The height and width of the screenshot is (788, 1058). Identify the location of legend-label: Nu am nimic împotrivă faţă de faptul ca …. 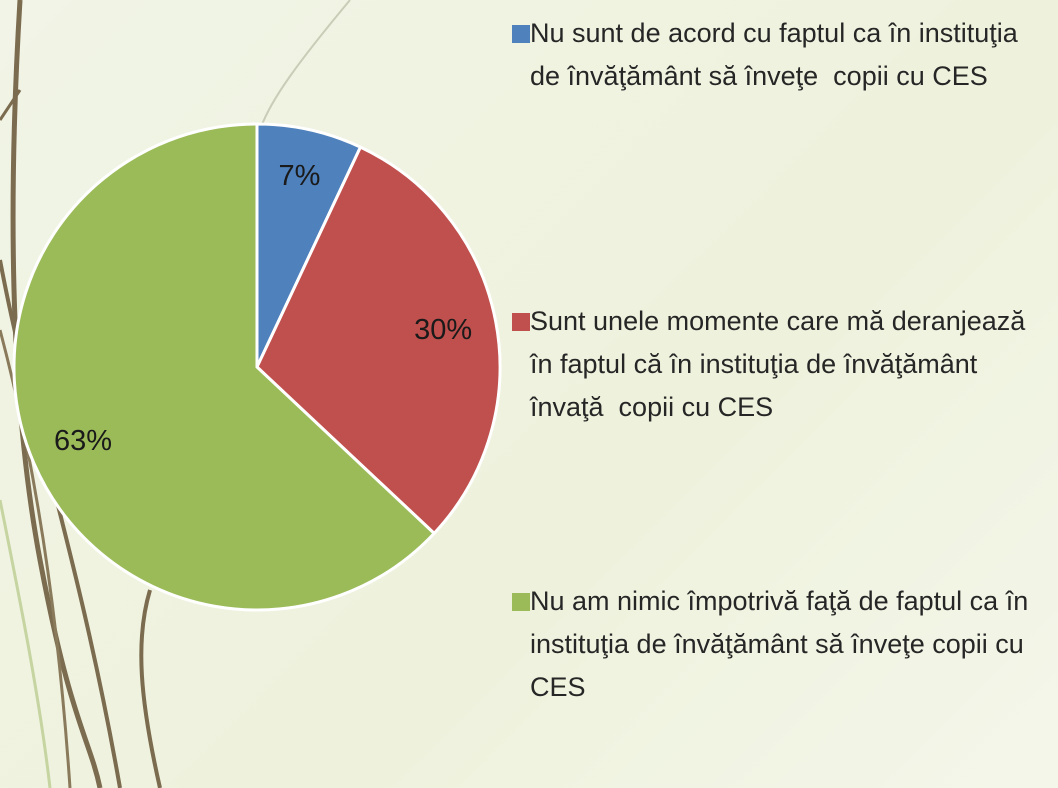
(783, 644).